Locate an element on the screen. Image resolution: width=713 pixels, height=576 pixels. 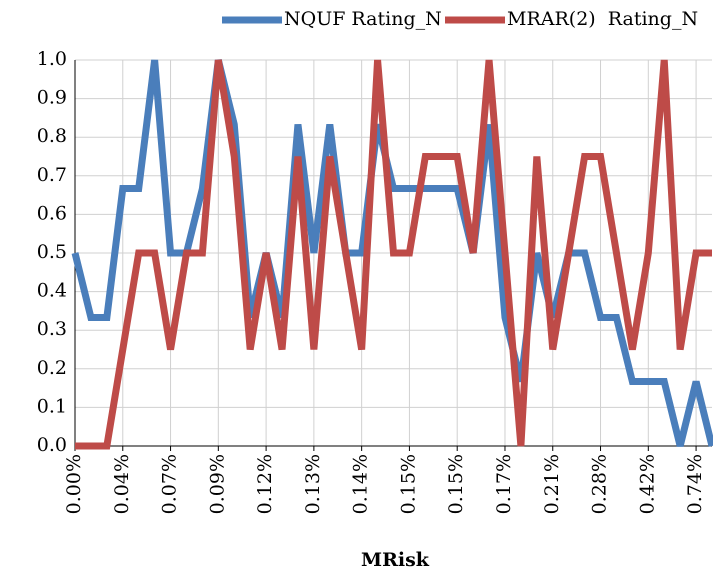
x-axis-title: MRisk is located at coordinates (395, 560).